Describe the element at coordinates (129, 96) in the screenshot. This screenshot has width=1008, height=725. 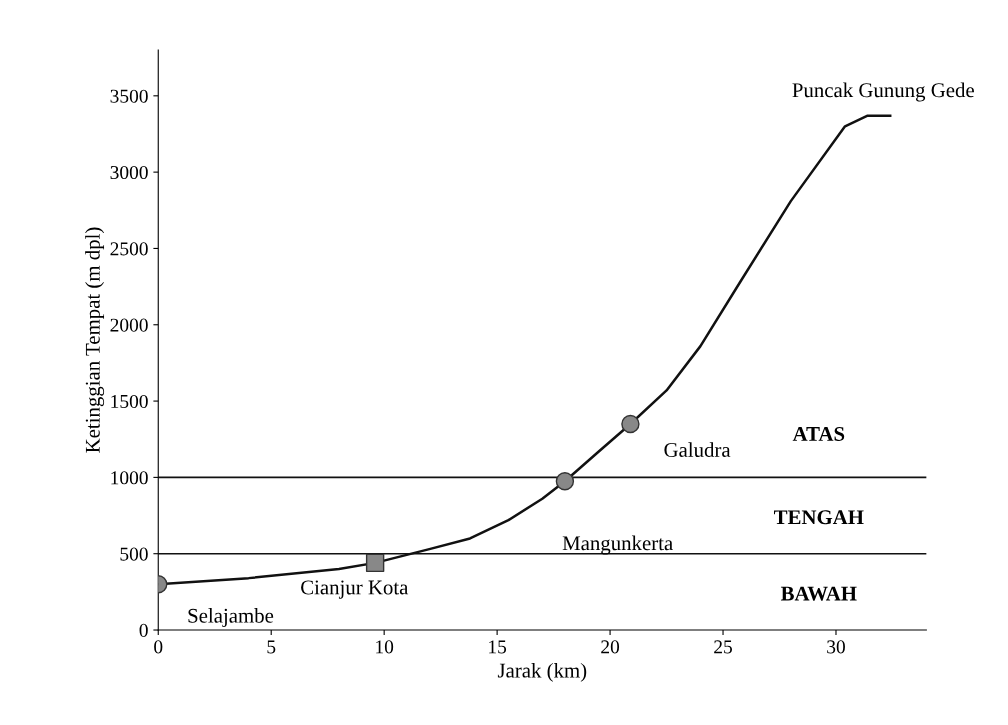
I see `y-tick-label: 3500` at that location.